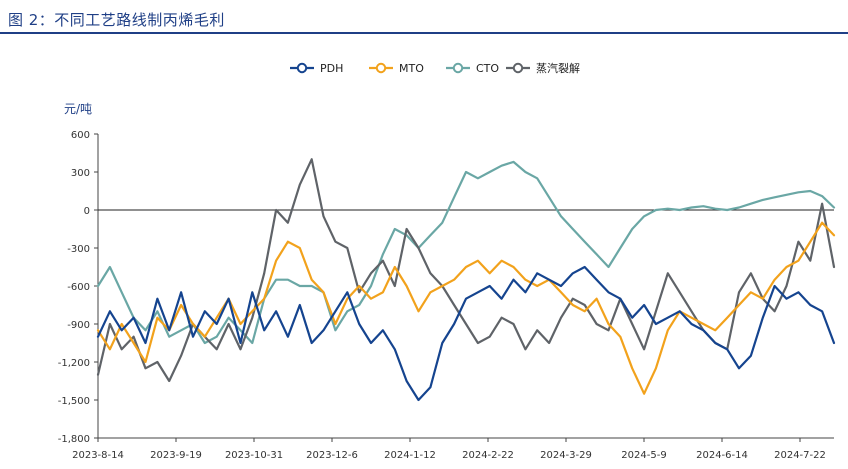  I want to click on legend-label: MTO, so click(411, 68).